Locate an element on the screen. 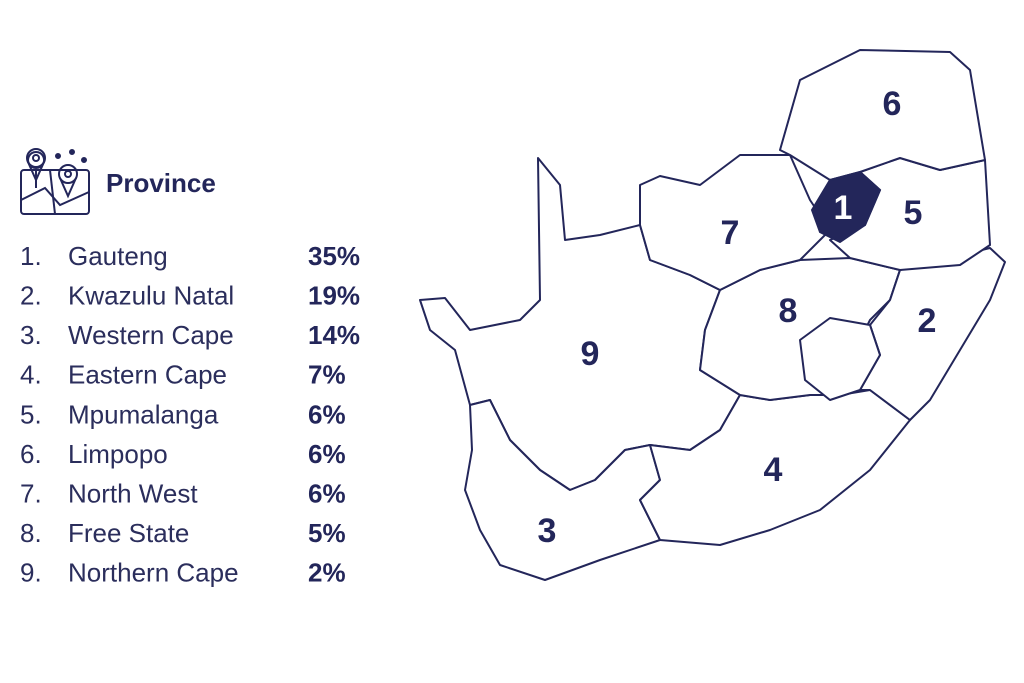 This screenshot has width=1024, height=683. map-label: 8 is located at coordinates (788, 311).